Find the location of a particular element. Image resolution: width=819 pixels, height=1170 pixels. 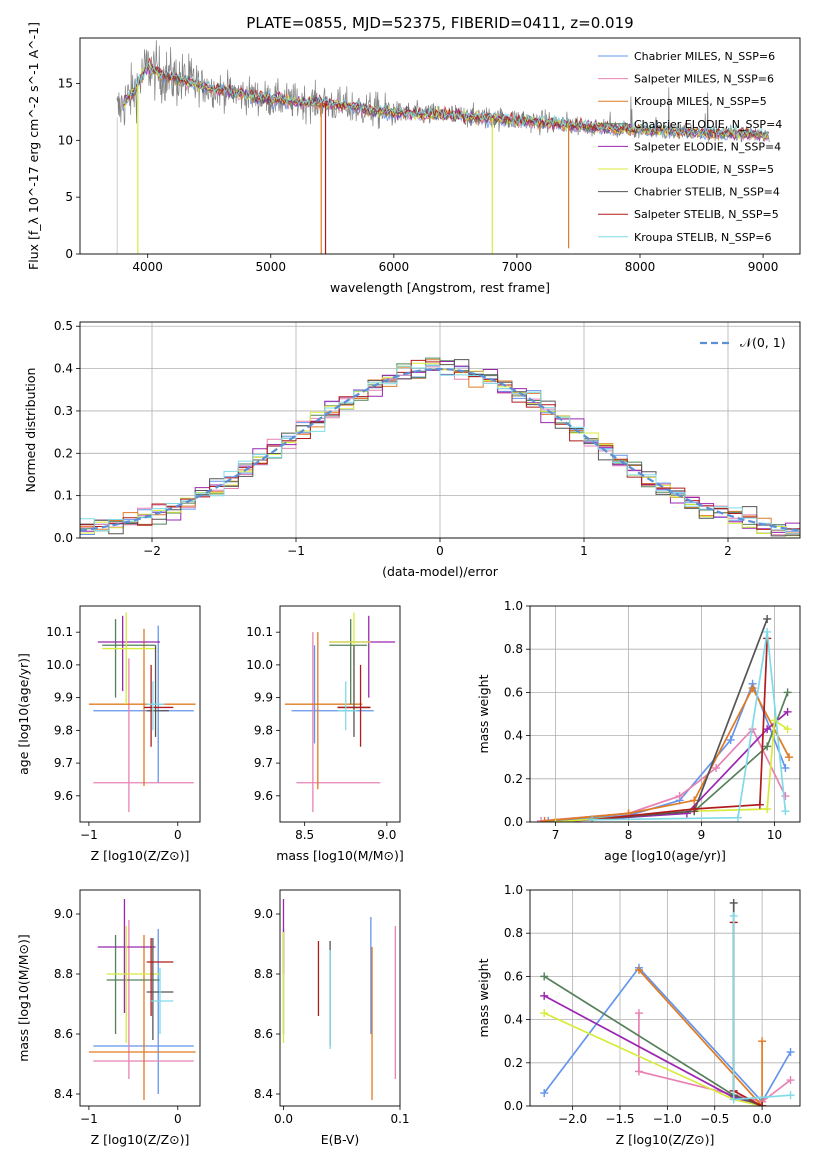

x-tick-label: 8.5 is located at coordinates (304, 835).